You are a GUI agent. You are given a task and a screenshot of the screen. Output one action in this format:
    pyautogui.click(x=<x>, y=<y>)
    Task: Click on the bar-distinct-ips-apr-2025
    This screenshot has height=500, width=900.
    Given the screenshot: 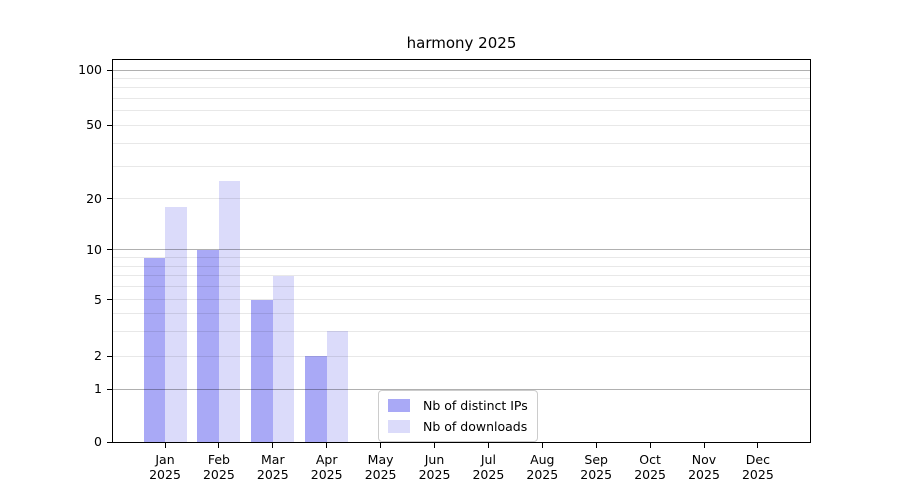 What is the action you would take?
    pyautogui.click(x=316, y=399)
    